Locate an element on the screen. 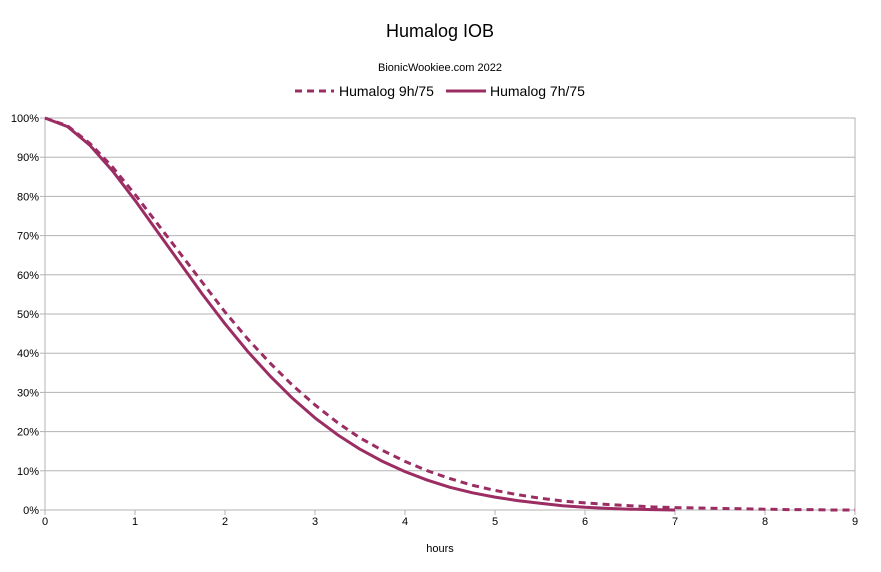 The width and height of the screenshot is (881, 572). y-tick-label: 50% is located at coordinates (28, 315).